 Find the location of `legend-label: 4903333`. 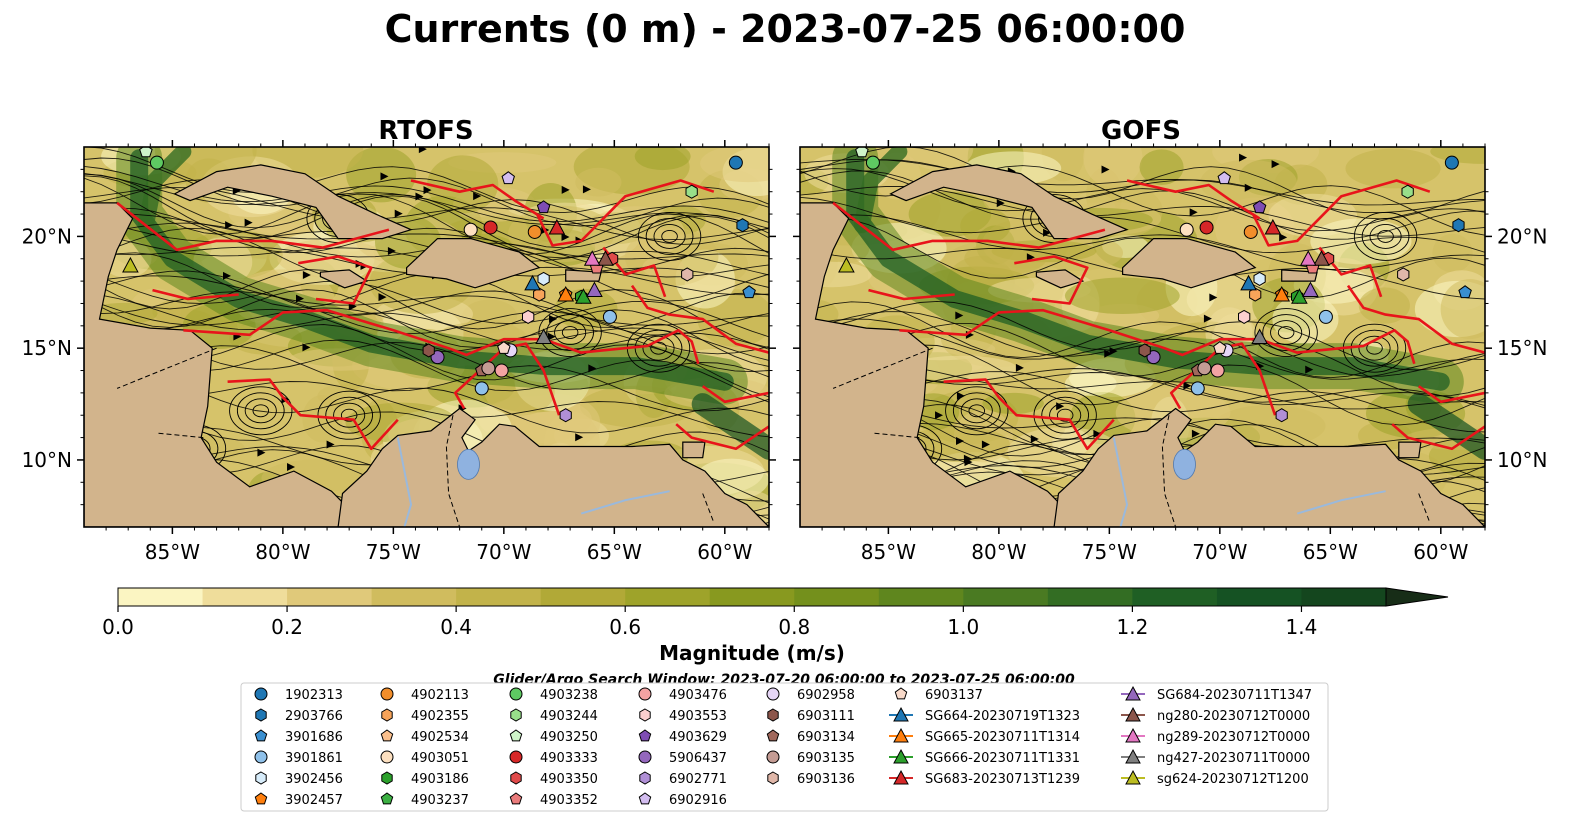

legend-label: 4903333 is located at coordinates (569, 758).